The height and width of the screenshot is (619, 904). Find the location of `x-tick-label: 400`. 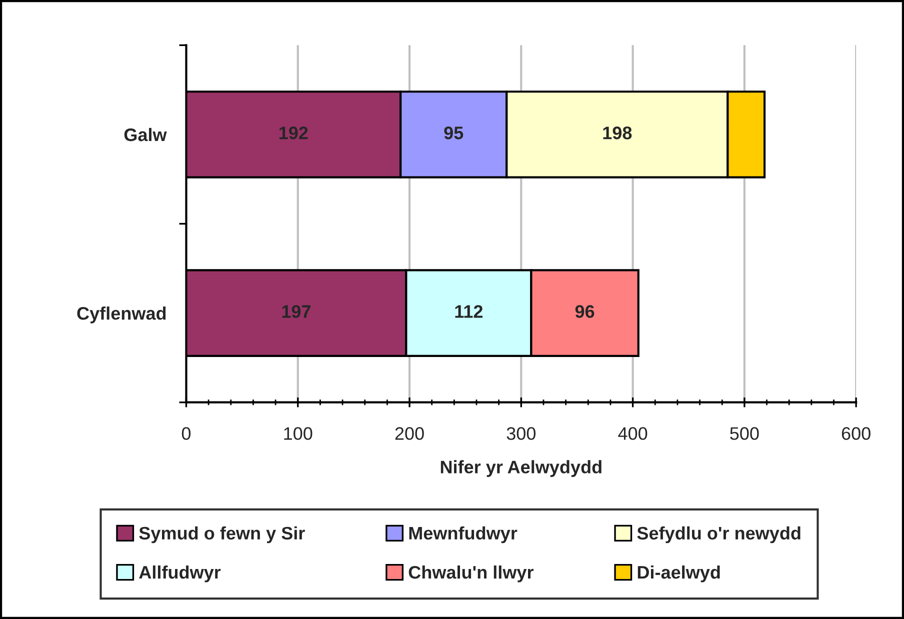

x-tick-label: 400 is located at coordinates (633, 433).